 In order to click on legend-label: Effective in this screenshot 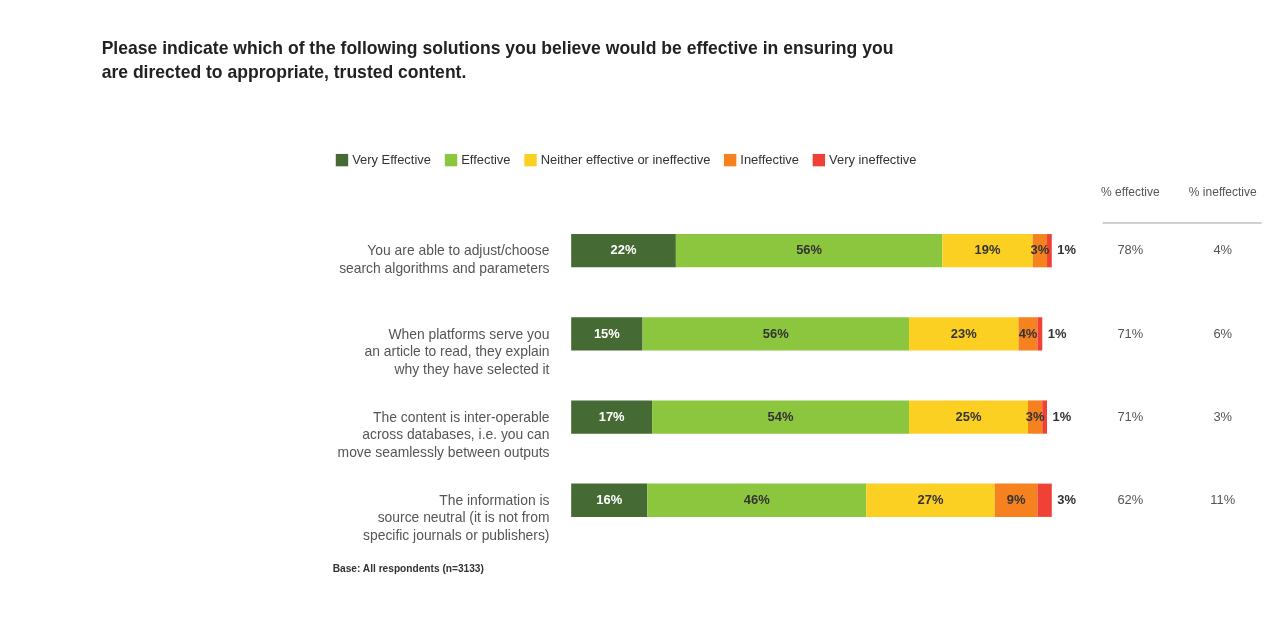, I will do `click(486, 159)`.